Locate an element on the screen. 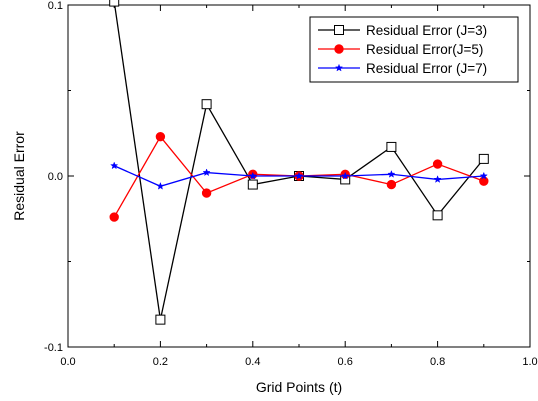 The height and width of the screenshot is (401, 538). y-tick-label: -0.1 is located at coordinates (53, 348).